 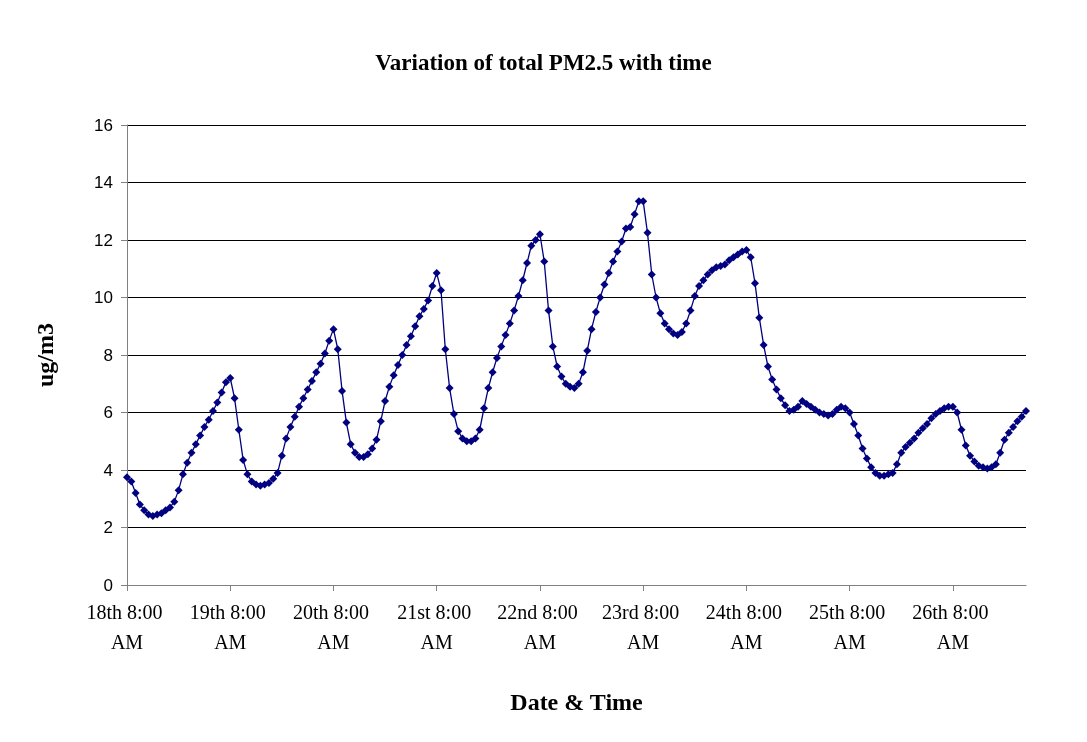 What do you see at coordinates (577, 702) in the screenshot?
I see `x-axis-title: Date & Time` at bounding box center [577, 702].